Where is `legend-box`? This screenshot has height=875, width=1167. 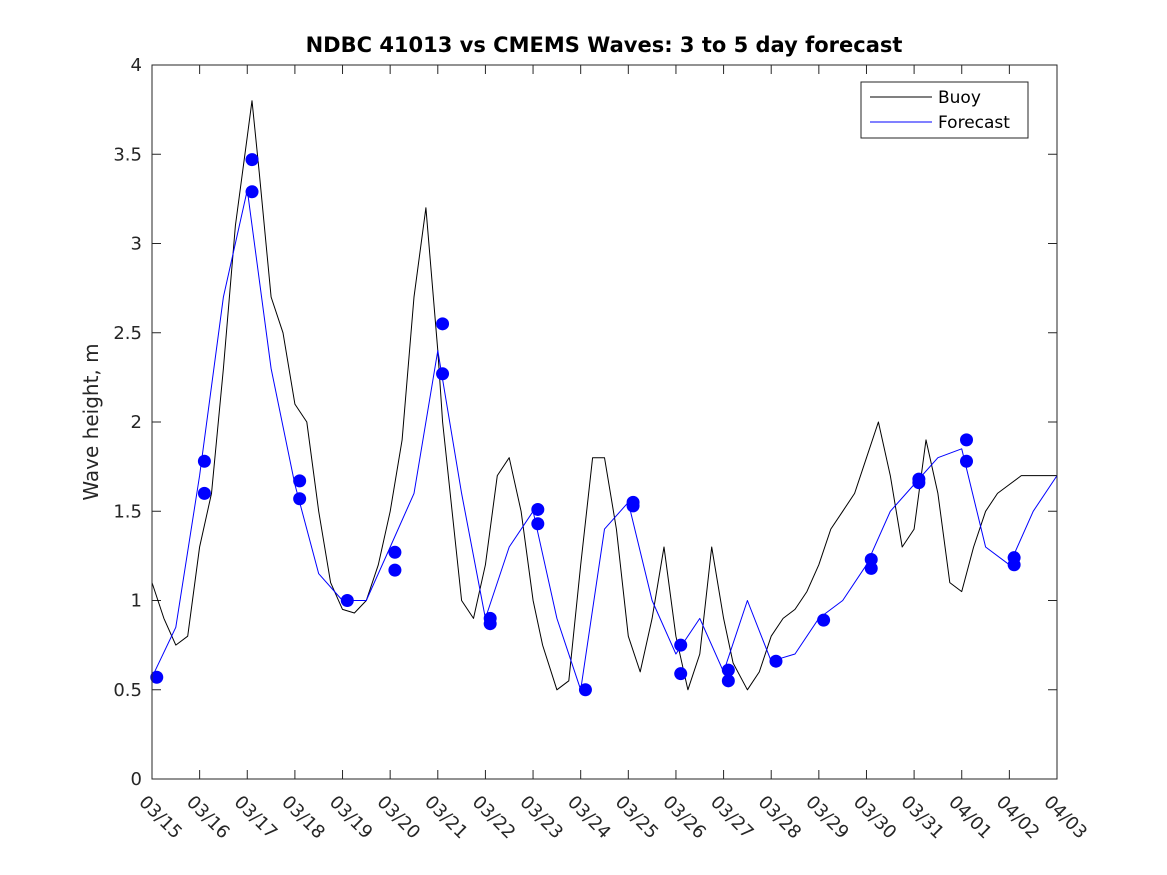
legend-box is located at coordinates (944, 110).